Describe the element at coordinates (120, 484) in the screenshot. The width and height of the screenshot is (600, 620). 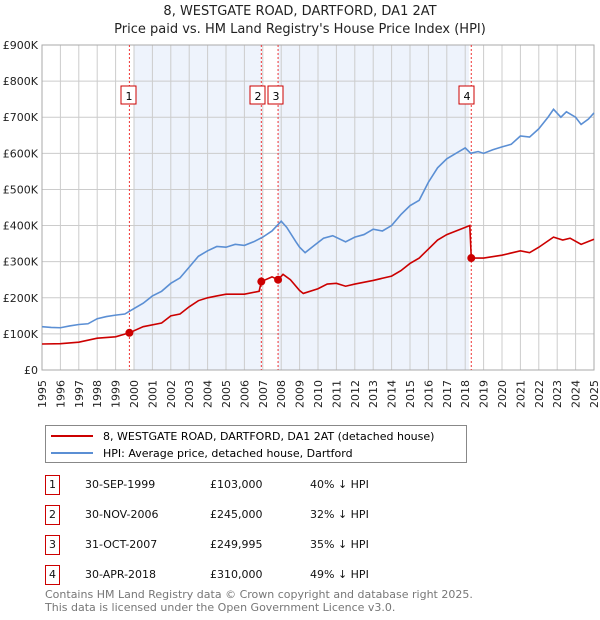
I see `sale-date: 30-SEP-1999` at that location.